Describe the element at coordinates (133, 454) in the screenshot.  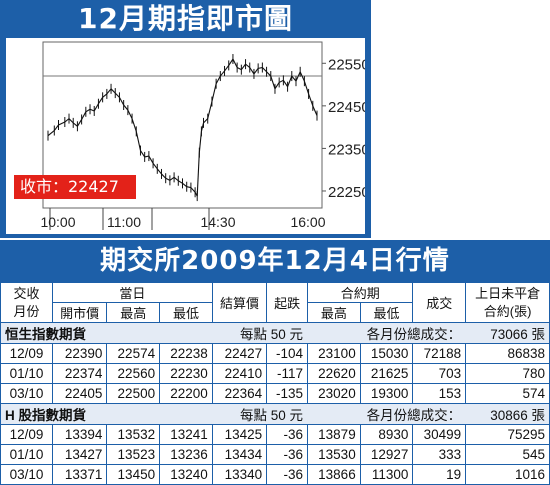
I see `table-cell: 13523` at that location.